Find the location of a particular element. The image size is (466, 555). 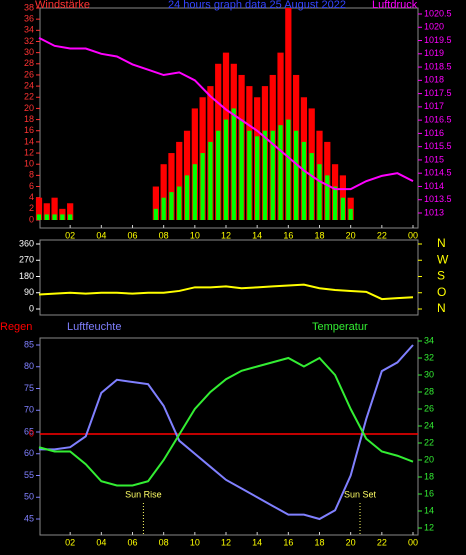

y2-tick-label: S is located at coordinates (441, 276).